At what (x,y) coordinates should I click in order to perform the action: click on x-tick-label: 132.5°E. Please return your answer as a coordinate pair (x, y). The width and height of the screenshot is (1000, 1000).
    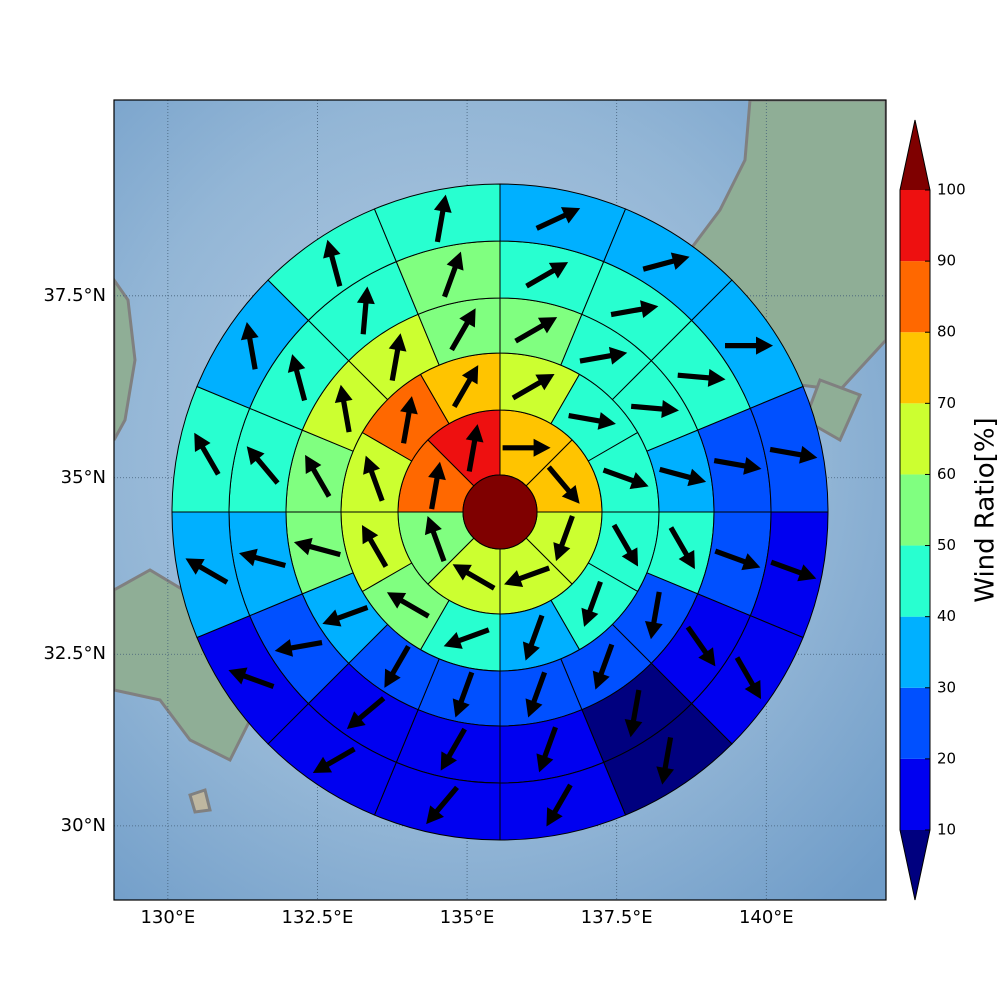
    Looking at the image, I should click on (318, 917).